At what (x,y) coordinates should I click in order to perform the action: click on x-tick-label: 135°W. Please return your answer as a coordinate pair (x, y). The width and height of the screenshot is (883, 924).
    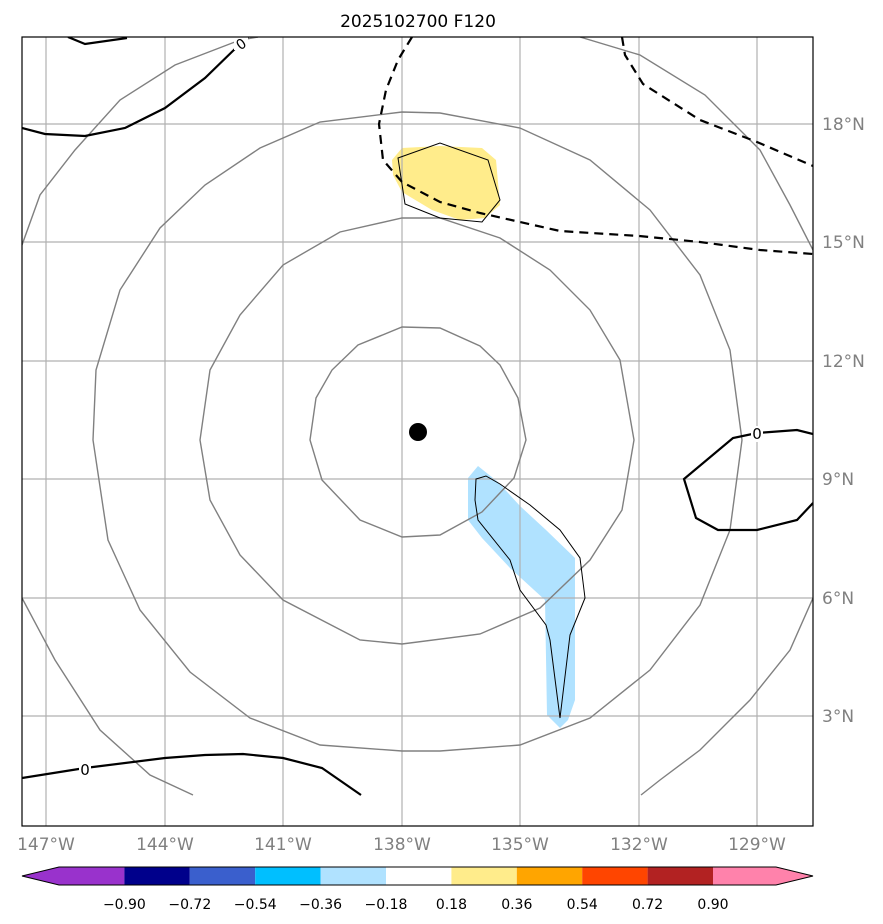
    Looking at the image, I should click on (520, 845).